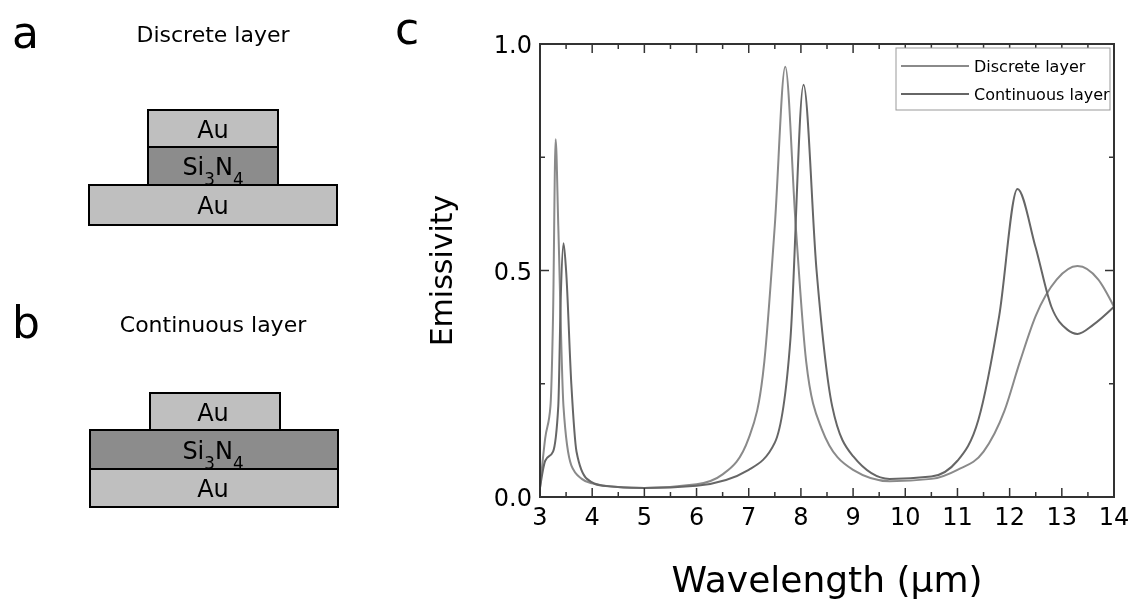 The width and height of the screenshot is (1140, 607). What do you see at coordinates (749, 517) in the screenshot?
I see `x-tick-label: 7` at bounding box center [749, 517].